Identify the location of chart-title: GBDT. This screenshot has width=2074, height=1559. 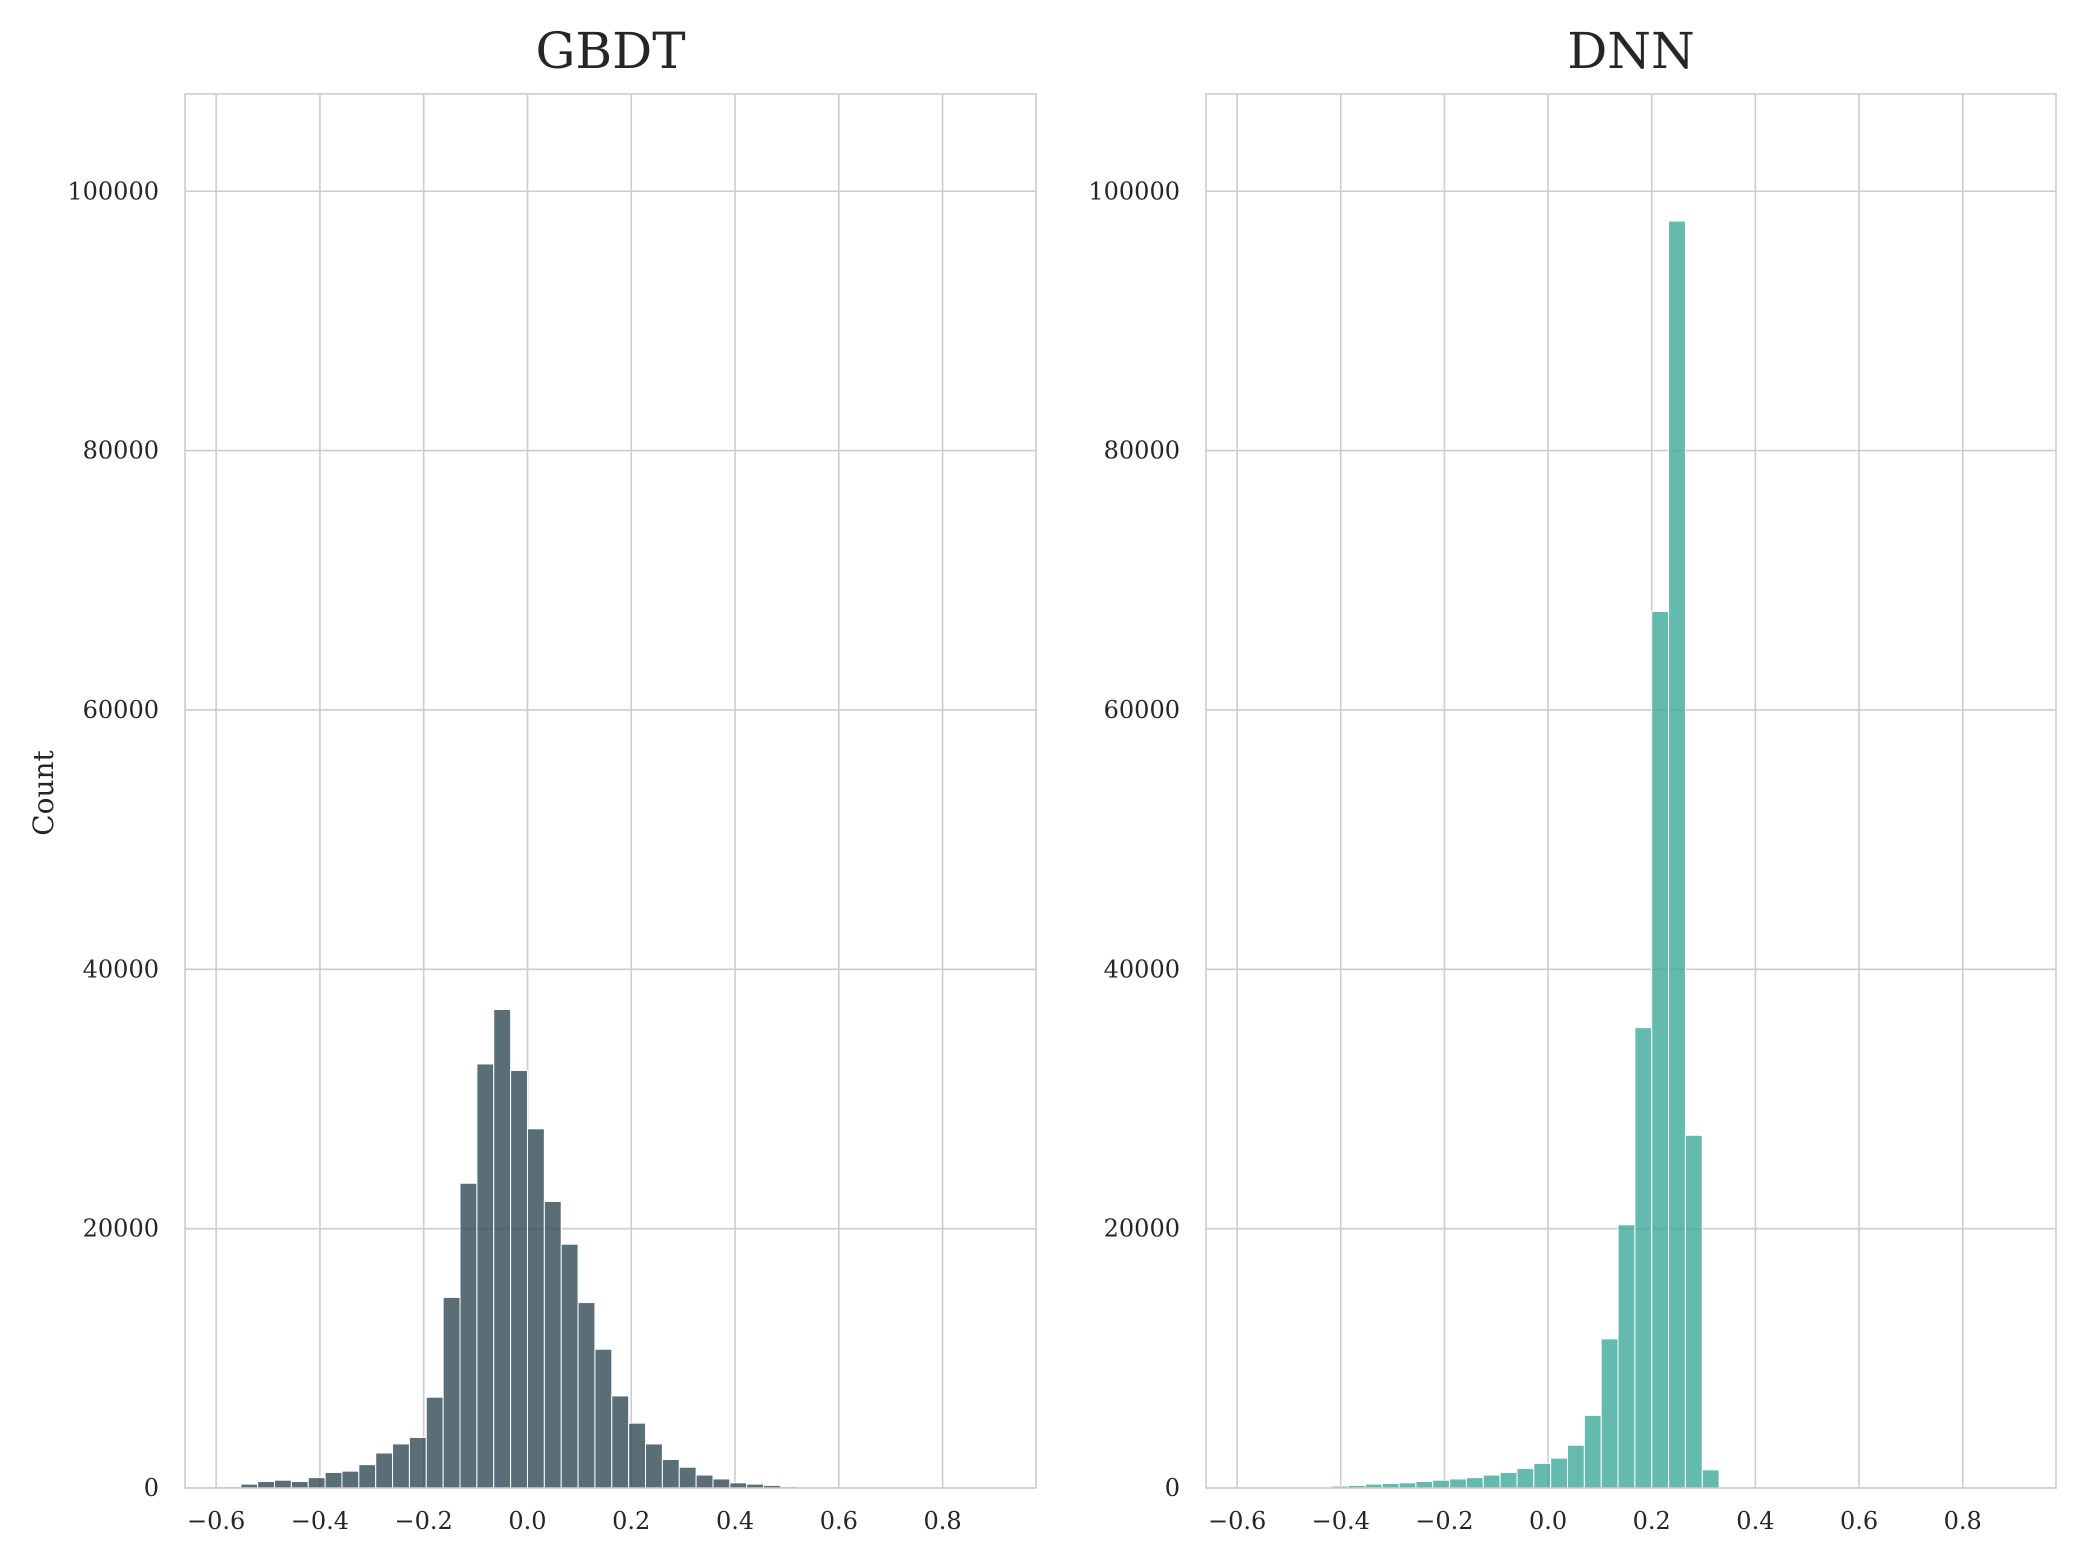
(610, 51).